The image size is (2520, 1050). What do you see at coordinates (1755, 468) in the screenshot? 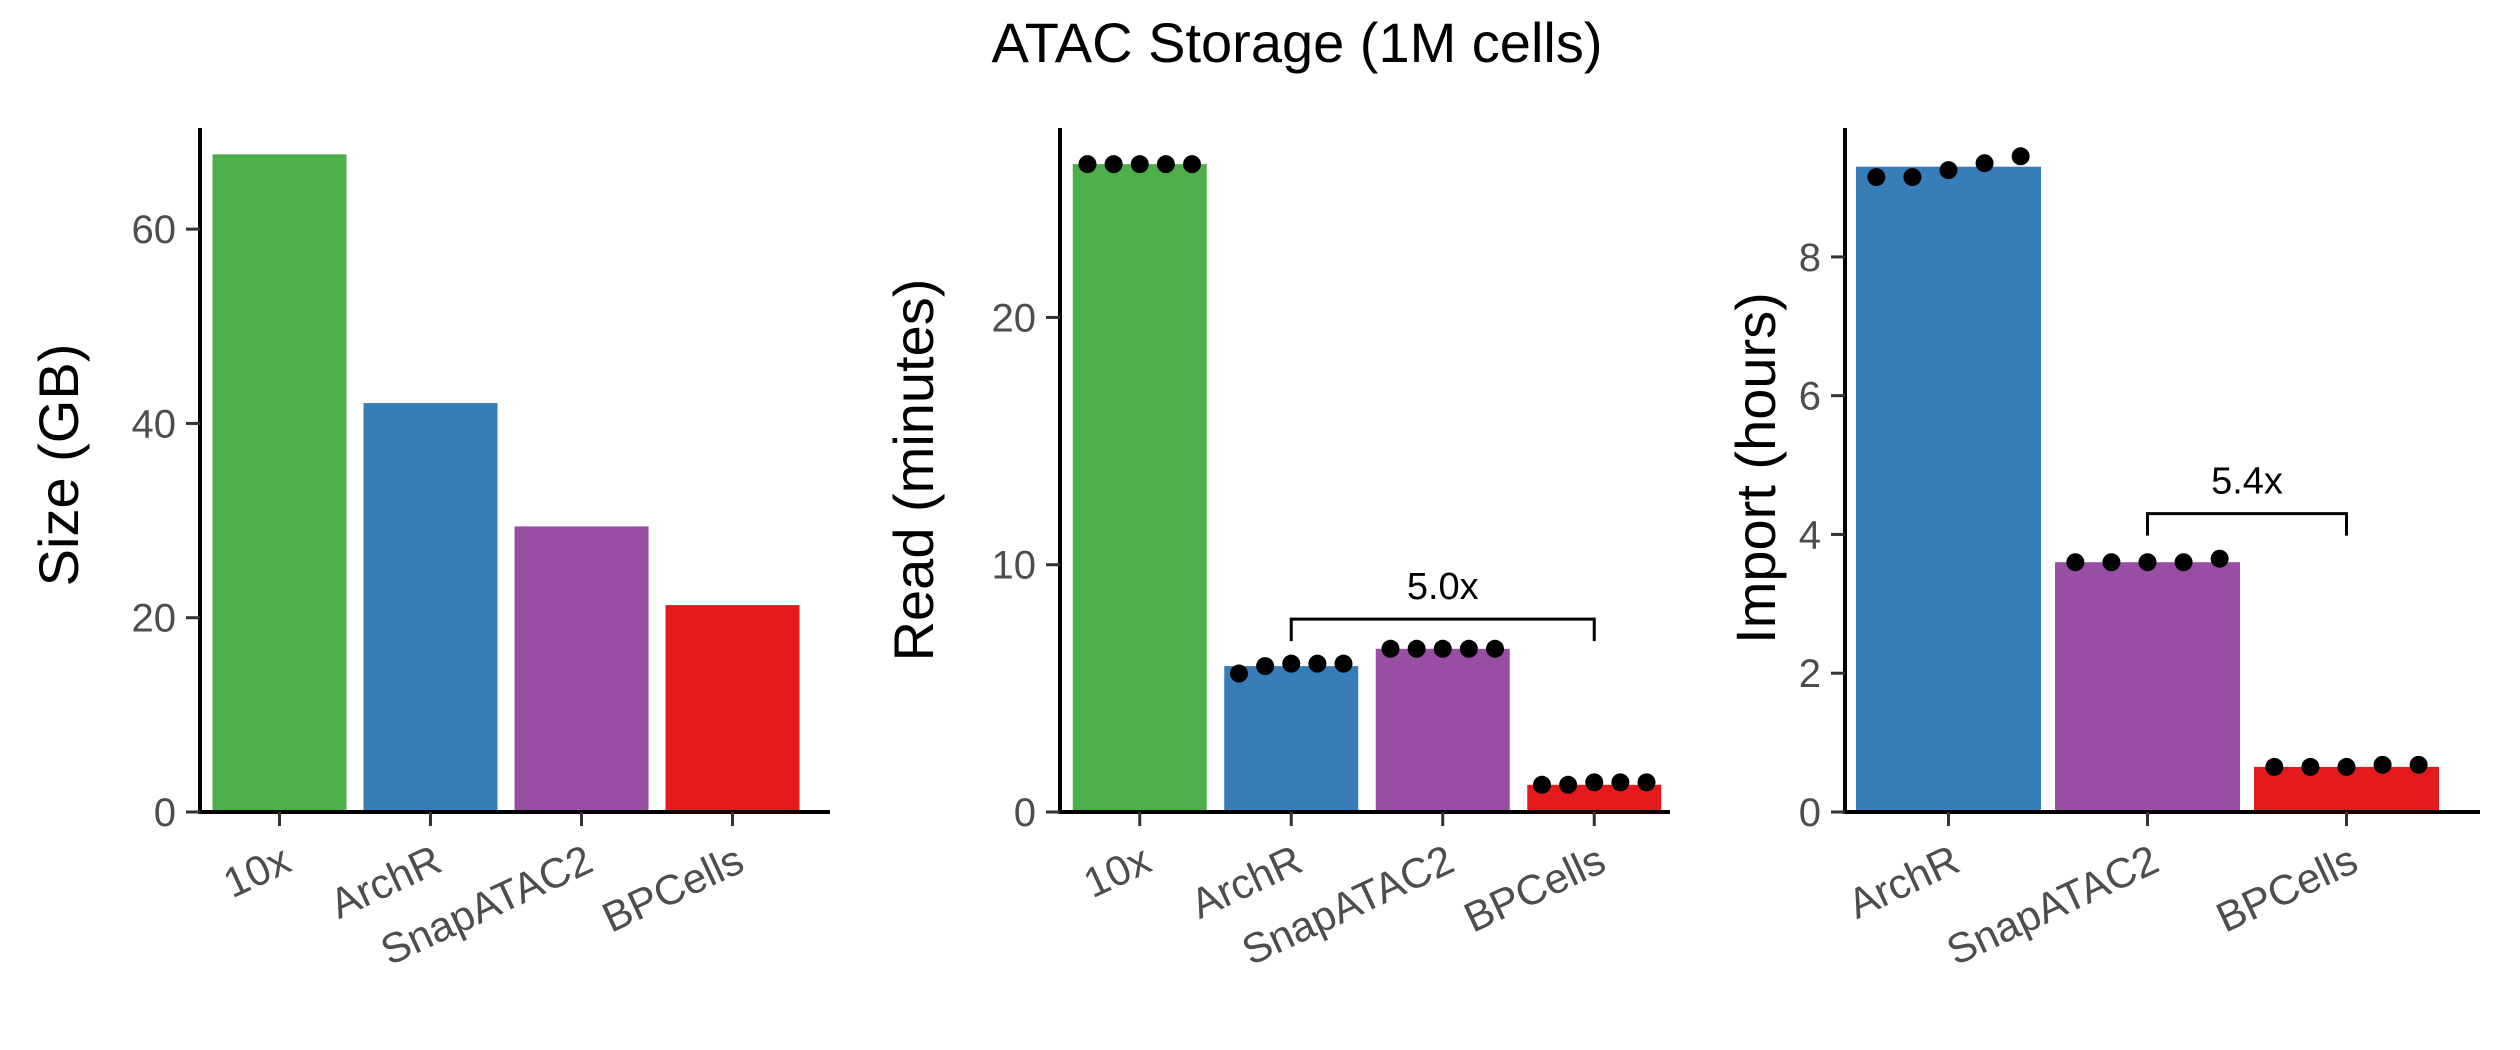
I see `y-axis-title: Import (hours)` at bounding box center [1755, 468].